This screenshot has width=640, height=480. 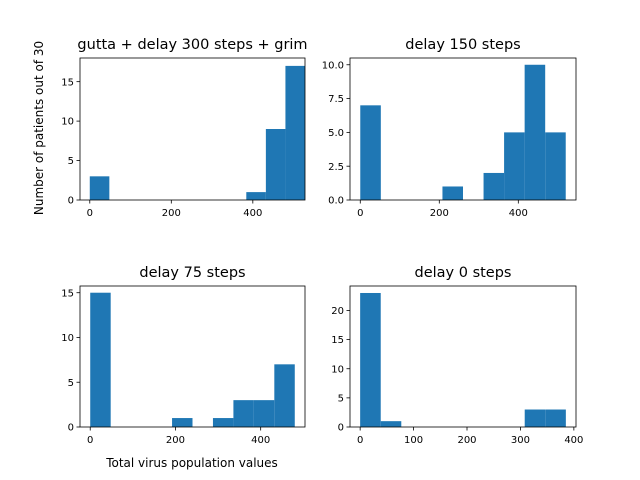 I want to click on y-tick-label: 5.0, so click(x=336, y=133).